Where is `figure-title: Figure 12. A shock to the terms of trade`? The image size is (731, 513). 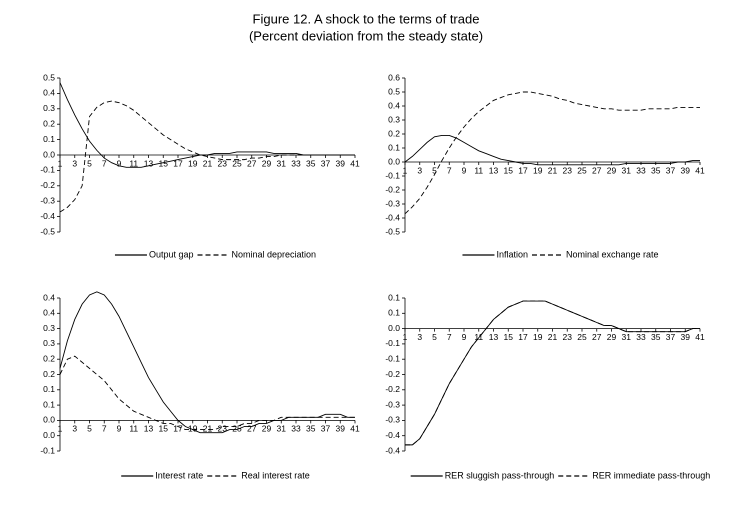
figure-title: Figure 12. A shock to the terms of trade is located at coordinates (366, 18).